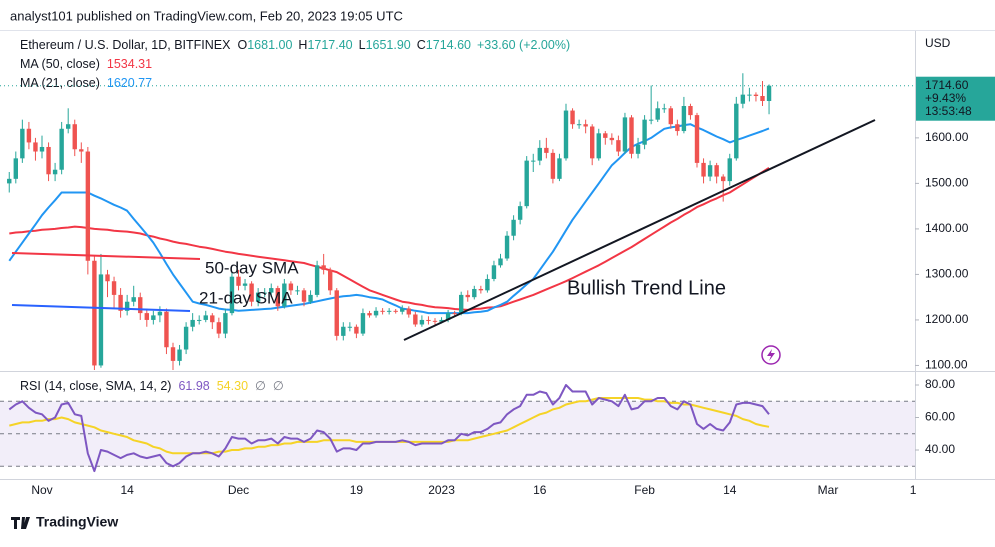 Image resolution: width=995 pixels, height=547 pixels. I want to click on rsi-tick-label: 40.00, so click(940, 449).